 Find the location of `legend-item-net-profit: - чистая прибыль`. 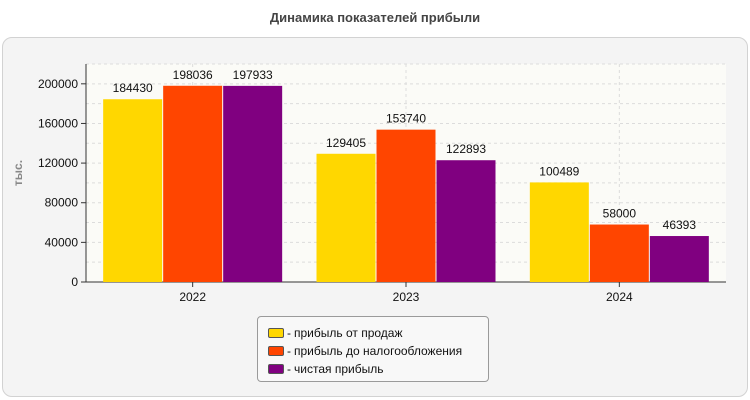

legend-item-net-profit: - чистая прибыль is located at coordinates (378, 369).